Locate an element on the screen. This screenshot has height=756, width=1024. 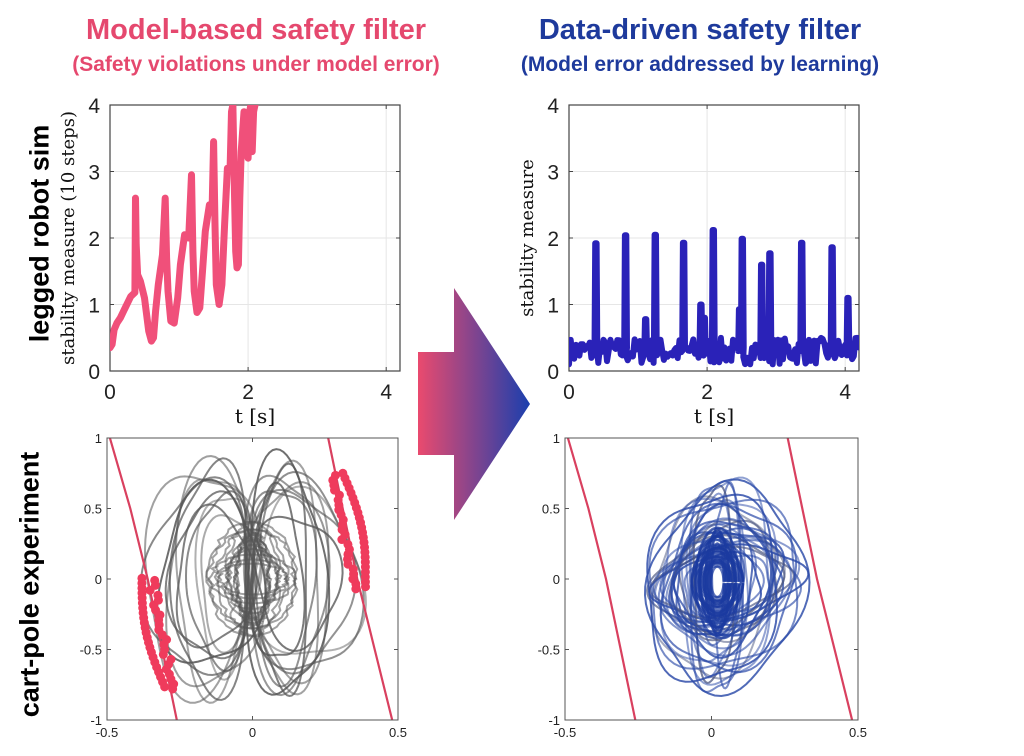
y-axis-label: stability measure is located at coordinates (527, 238).